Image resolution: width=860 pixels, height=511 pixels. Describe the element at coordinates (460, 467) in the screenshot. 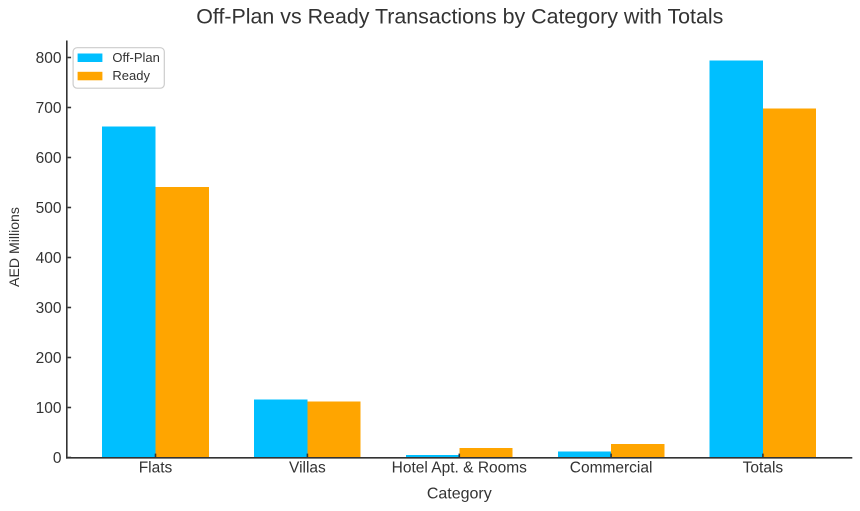

I see `svg-text: Hotel Apt. & Rooms` at that location.